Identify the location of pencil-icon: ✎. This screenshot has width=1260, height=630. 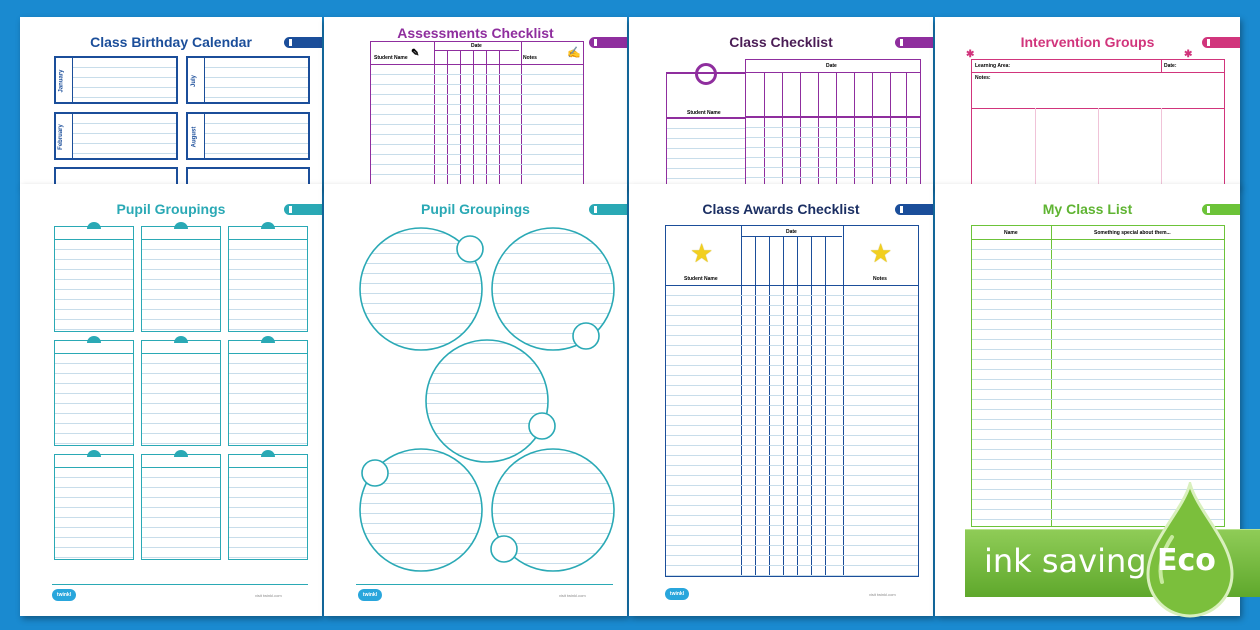
(415, 53).